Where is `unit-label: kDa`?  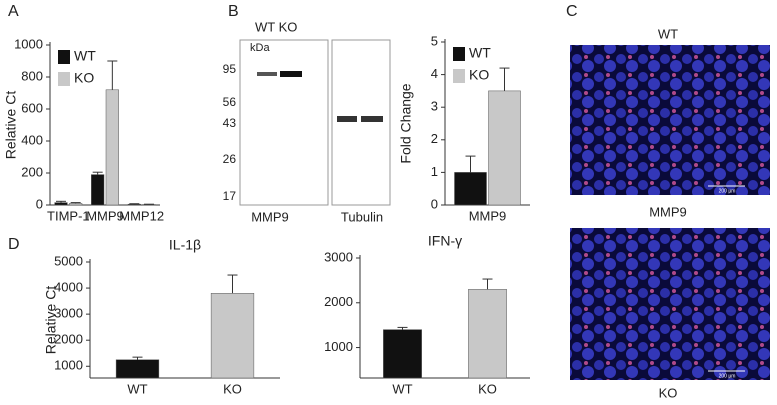
unit-label: kDa is located at coordinates (260, 48).